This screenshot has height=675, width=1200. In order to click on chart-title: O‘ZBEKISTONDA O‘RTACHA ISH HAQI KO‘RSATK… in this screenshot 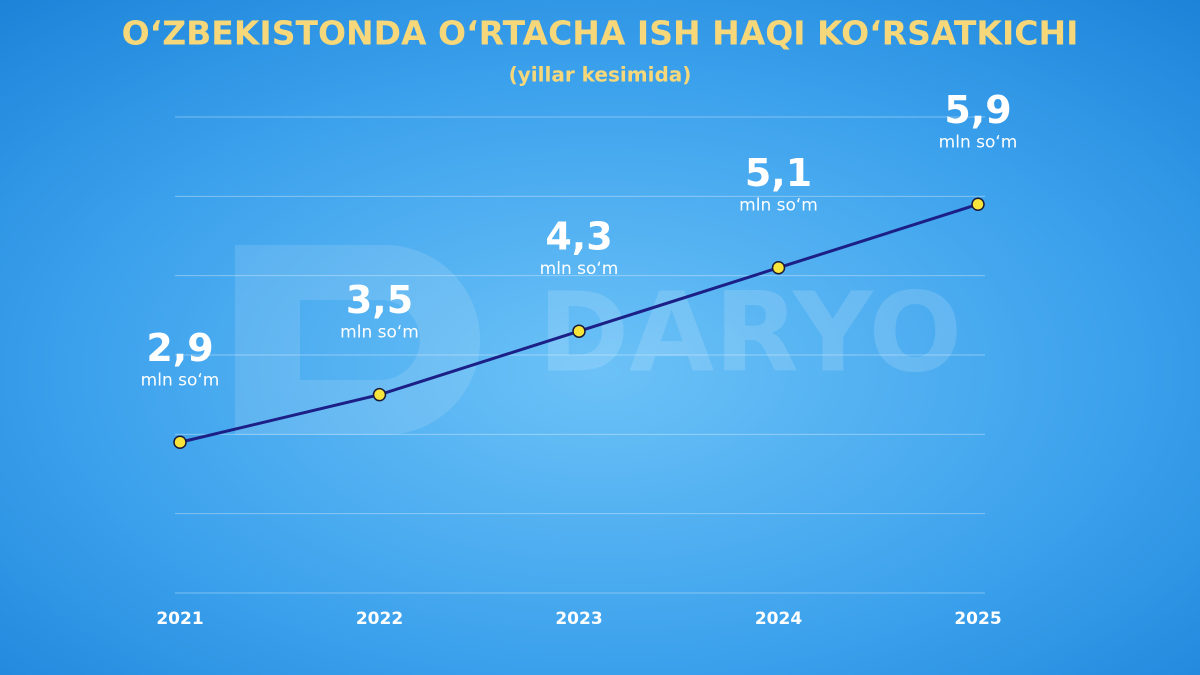, I will do `click(600, 33)`.